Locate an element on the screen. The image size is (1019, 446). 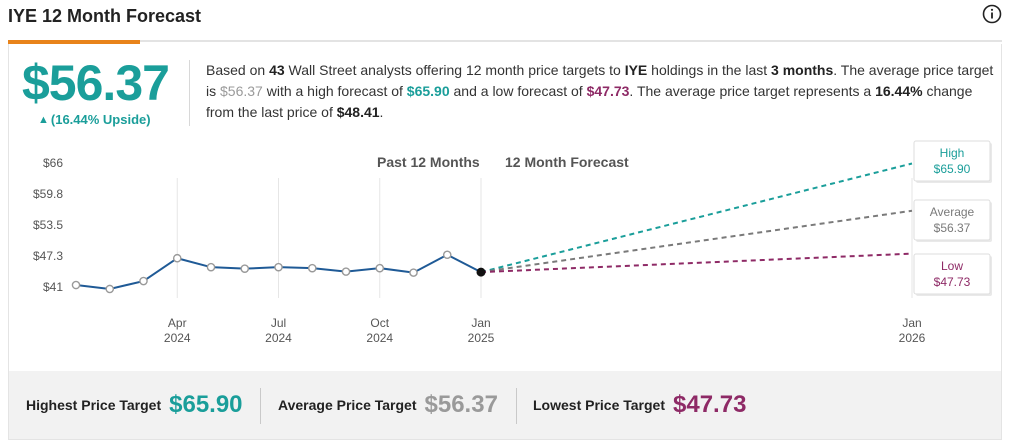
forecast-box-high is located at coordinates (952, 161).